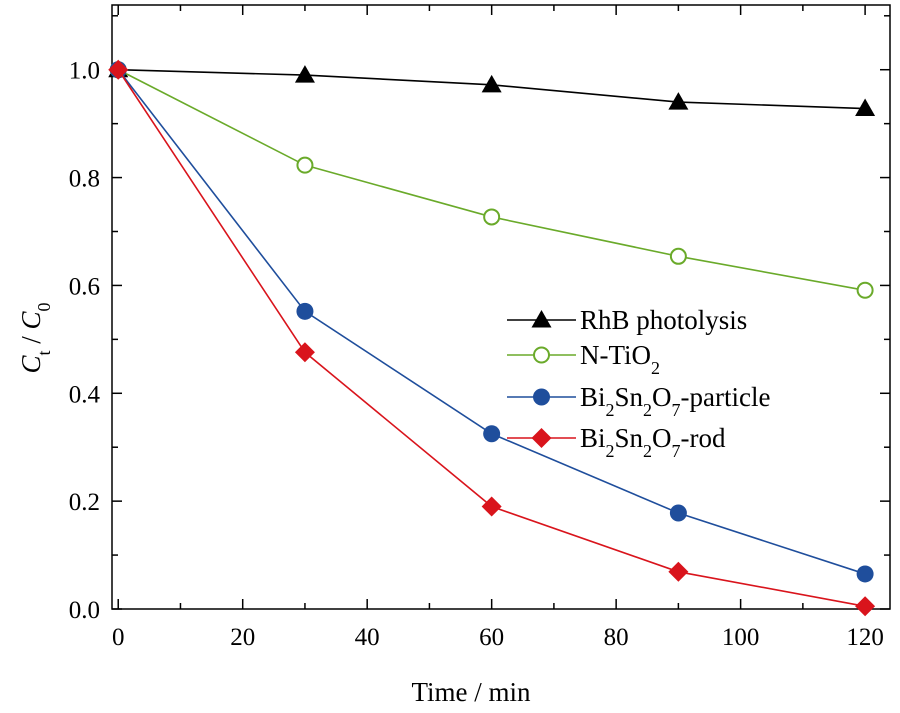 The image size is (900, 713). I want to click on x-tick-label: 80, so click(616, 637).